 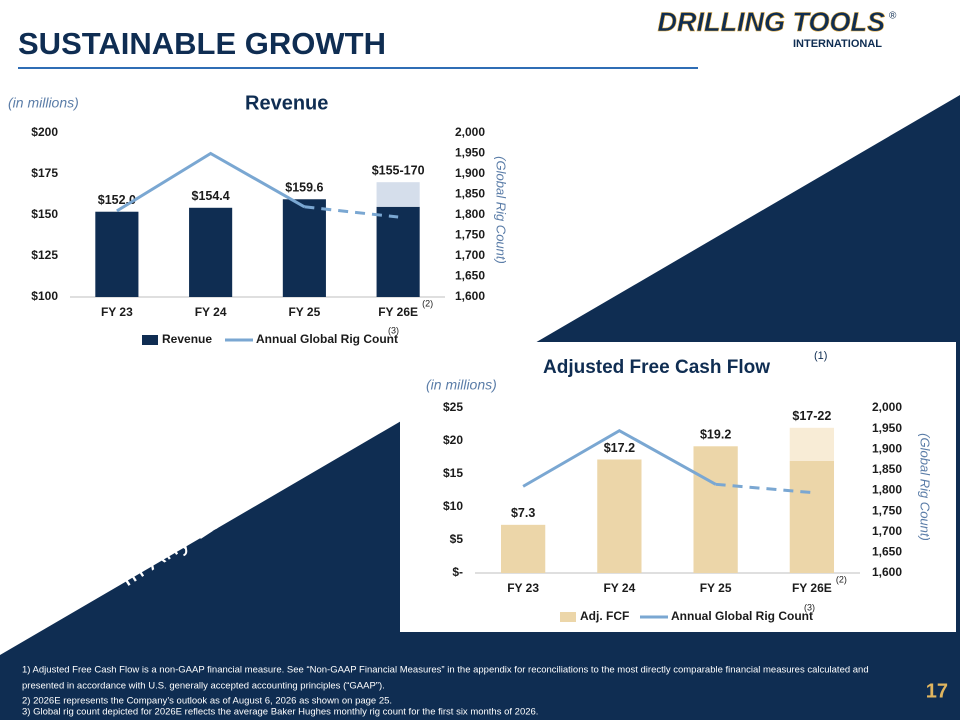 I want to click on slide-title: SUSTAINABLE GROWTH, so click(x=202, y=43).